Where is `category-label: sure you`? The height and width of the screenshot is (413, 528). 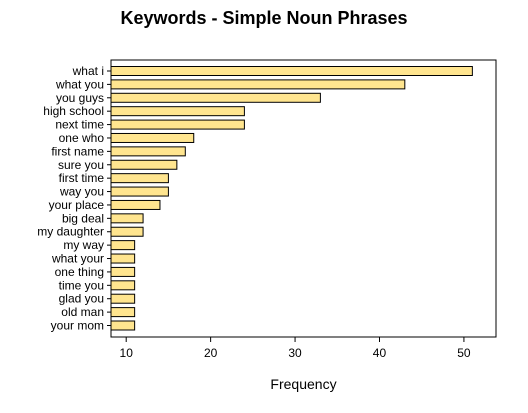
category-label: sure you is located at coordinates (81, 165).